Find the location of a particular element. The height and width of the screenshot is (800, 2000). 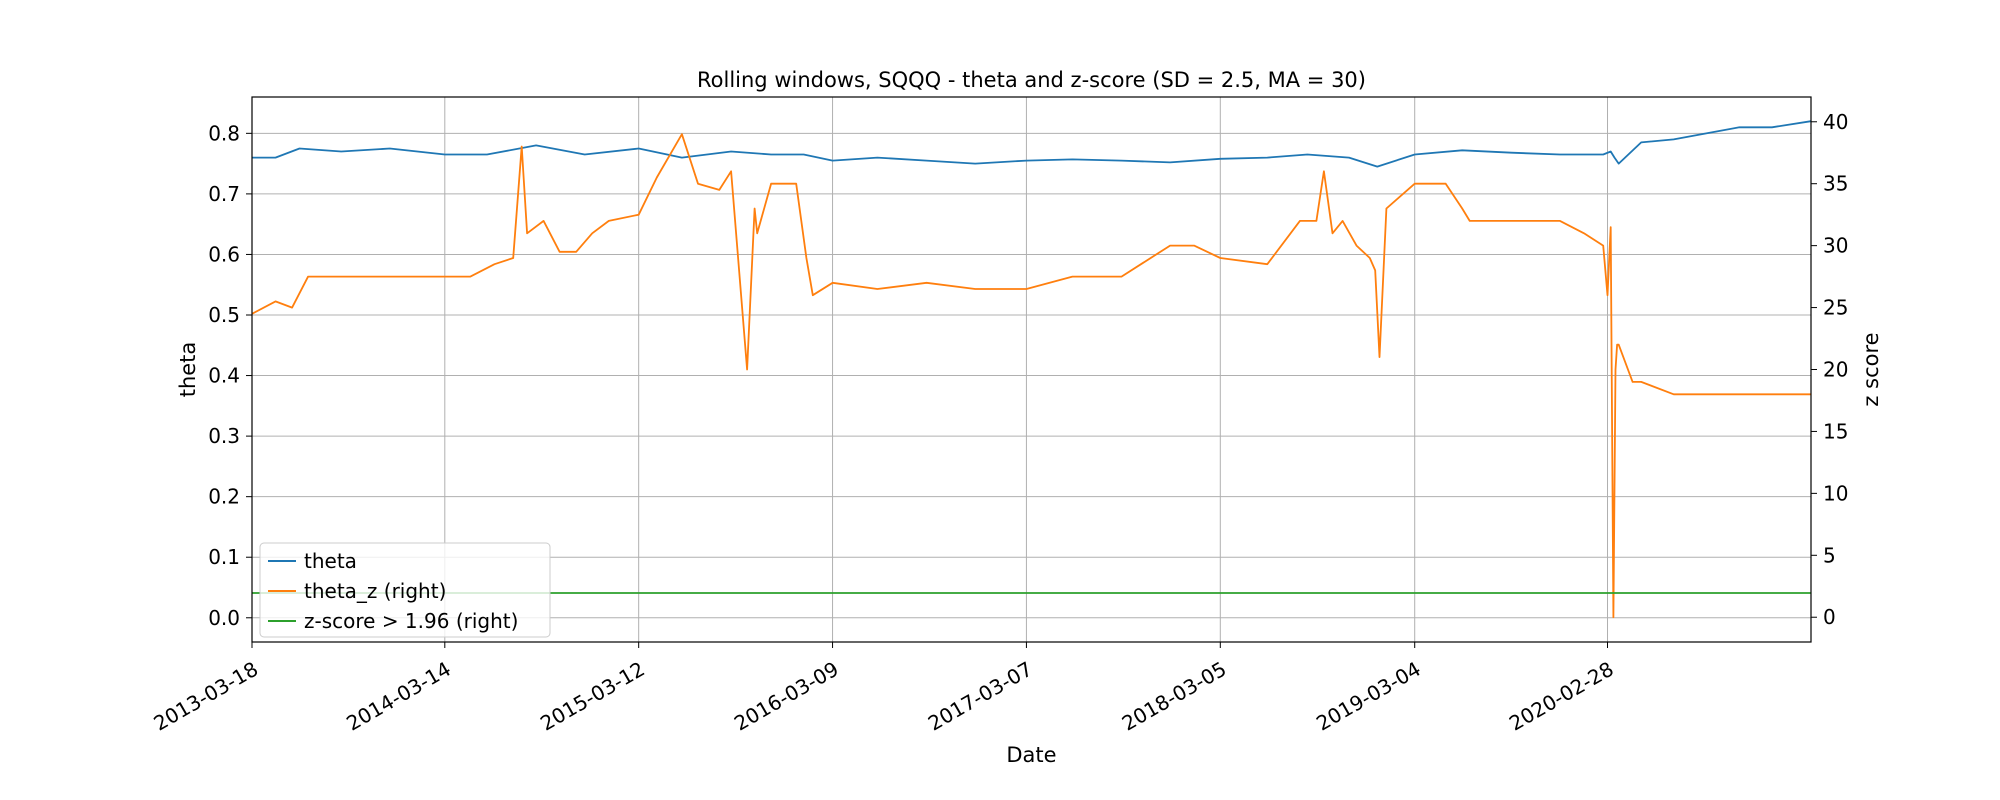

y-left-axis-label: theta is located at coordinates (188, 370).